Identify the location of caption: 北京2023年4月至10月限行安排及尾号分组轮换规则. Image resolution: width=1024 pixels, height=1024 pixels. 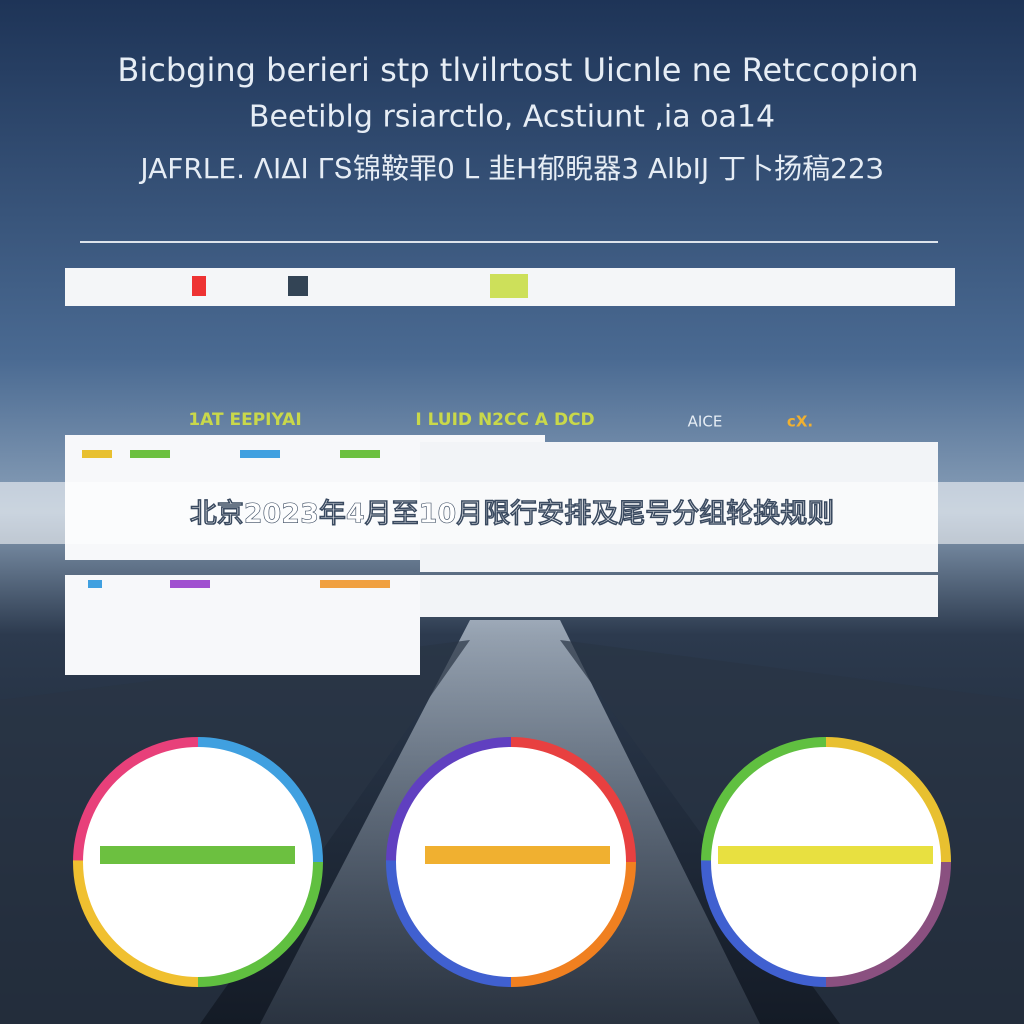
(512, 514).